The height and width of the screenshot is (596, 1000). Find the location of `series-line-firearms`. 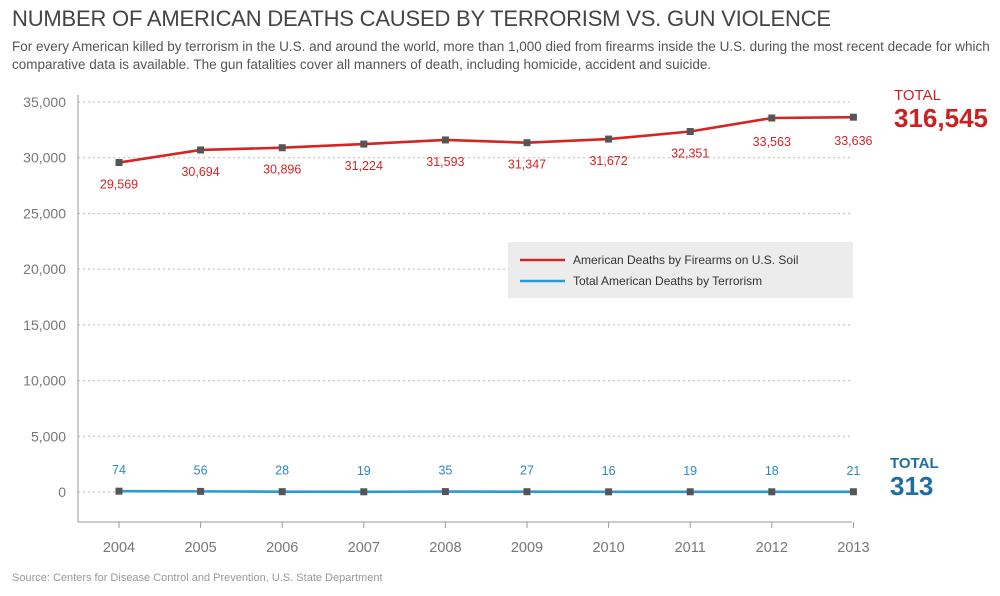

series-line-firearms is located at coordinates (486, 139).